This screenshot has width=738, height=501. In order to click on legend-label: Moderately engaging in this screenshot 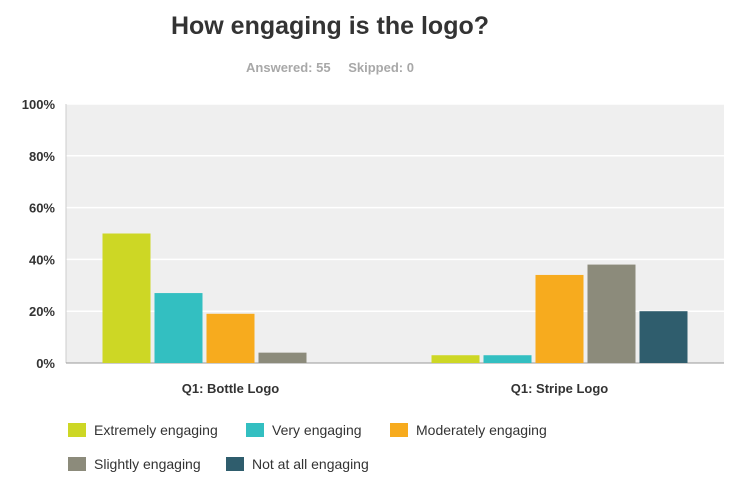, I will do `click(481, 430)`.